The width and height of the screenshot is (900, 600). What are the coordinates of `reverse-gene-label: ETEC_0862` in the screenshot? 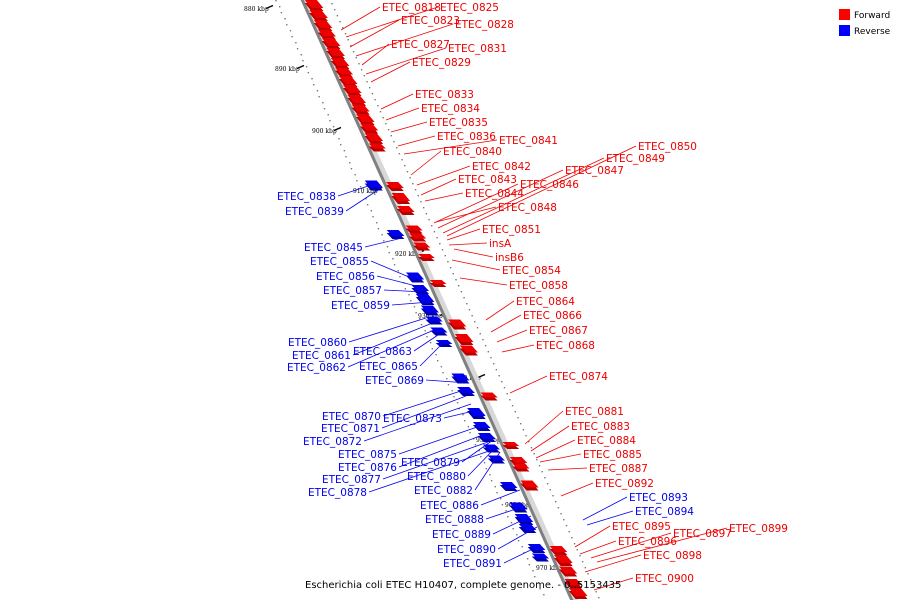 It's located at (316, 368).